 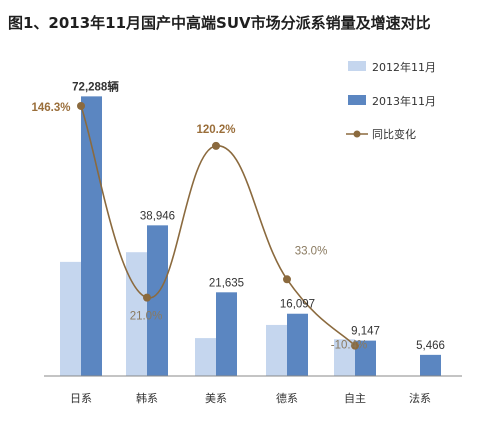 I want to click on legend-label-change: 同比变化, so click(x=394, y=134).